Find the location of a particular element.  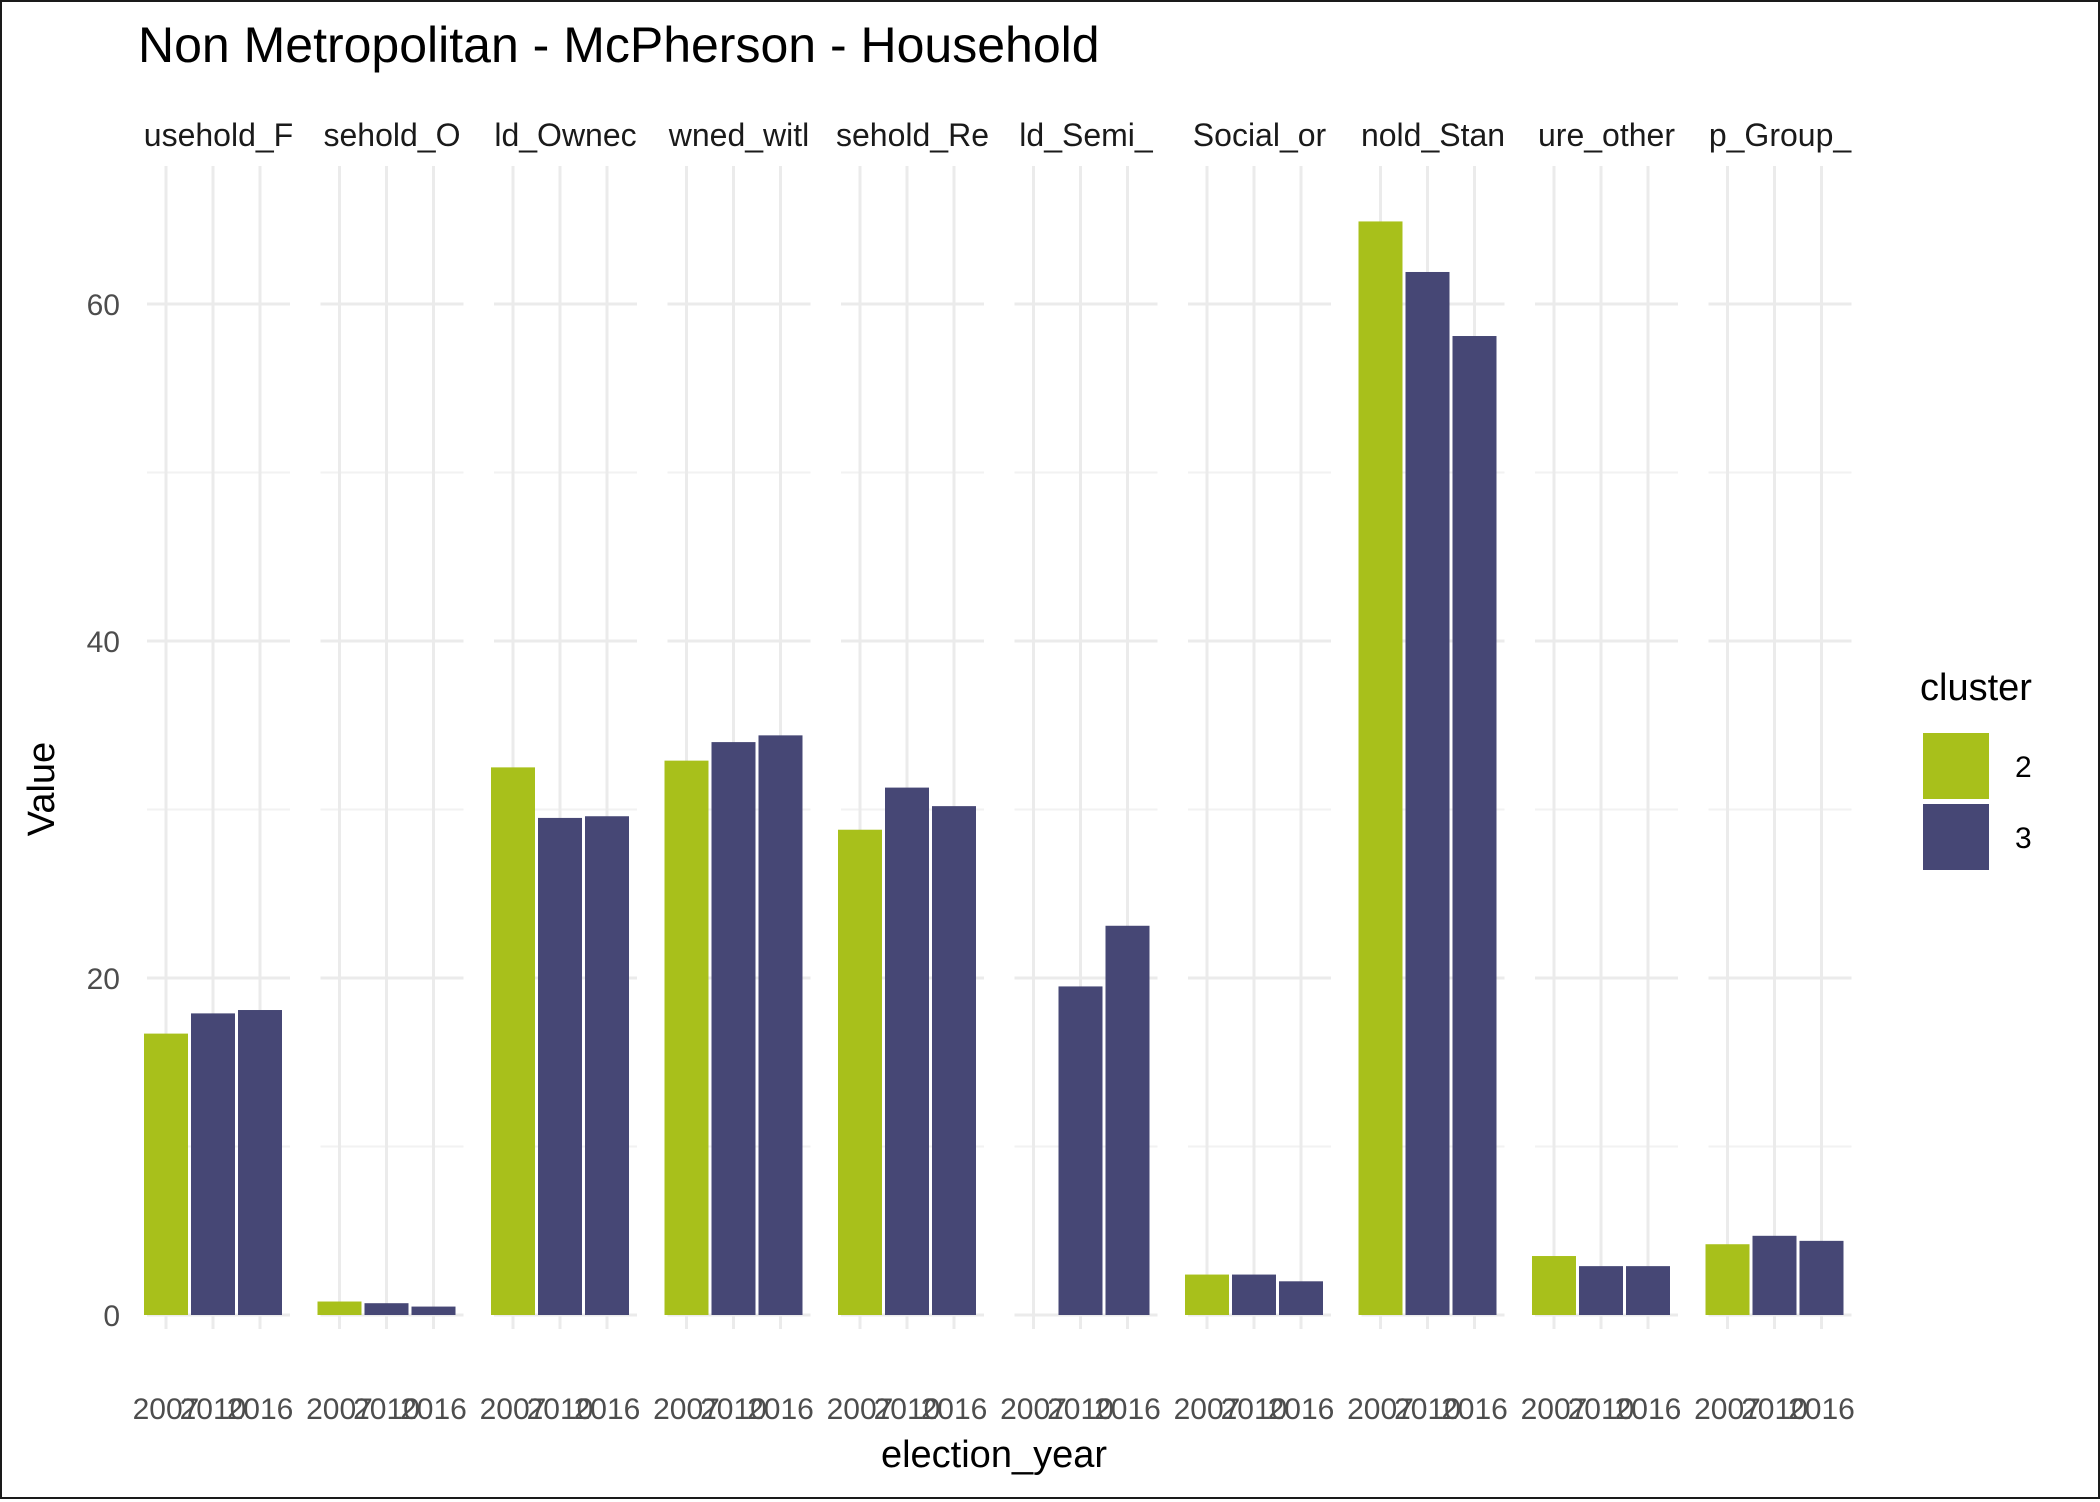

bar-Social_or-2010 is located at coordinates (1254, 1294).